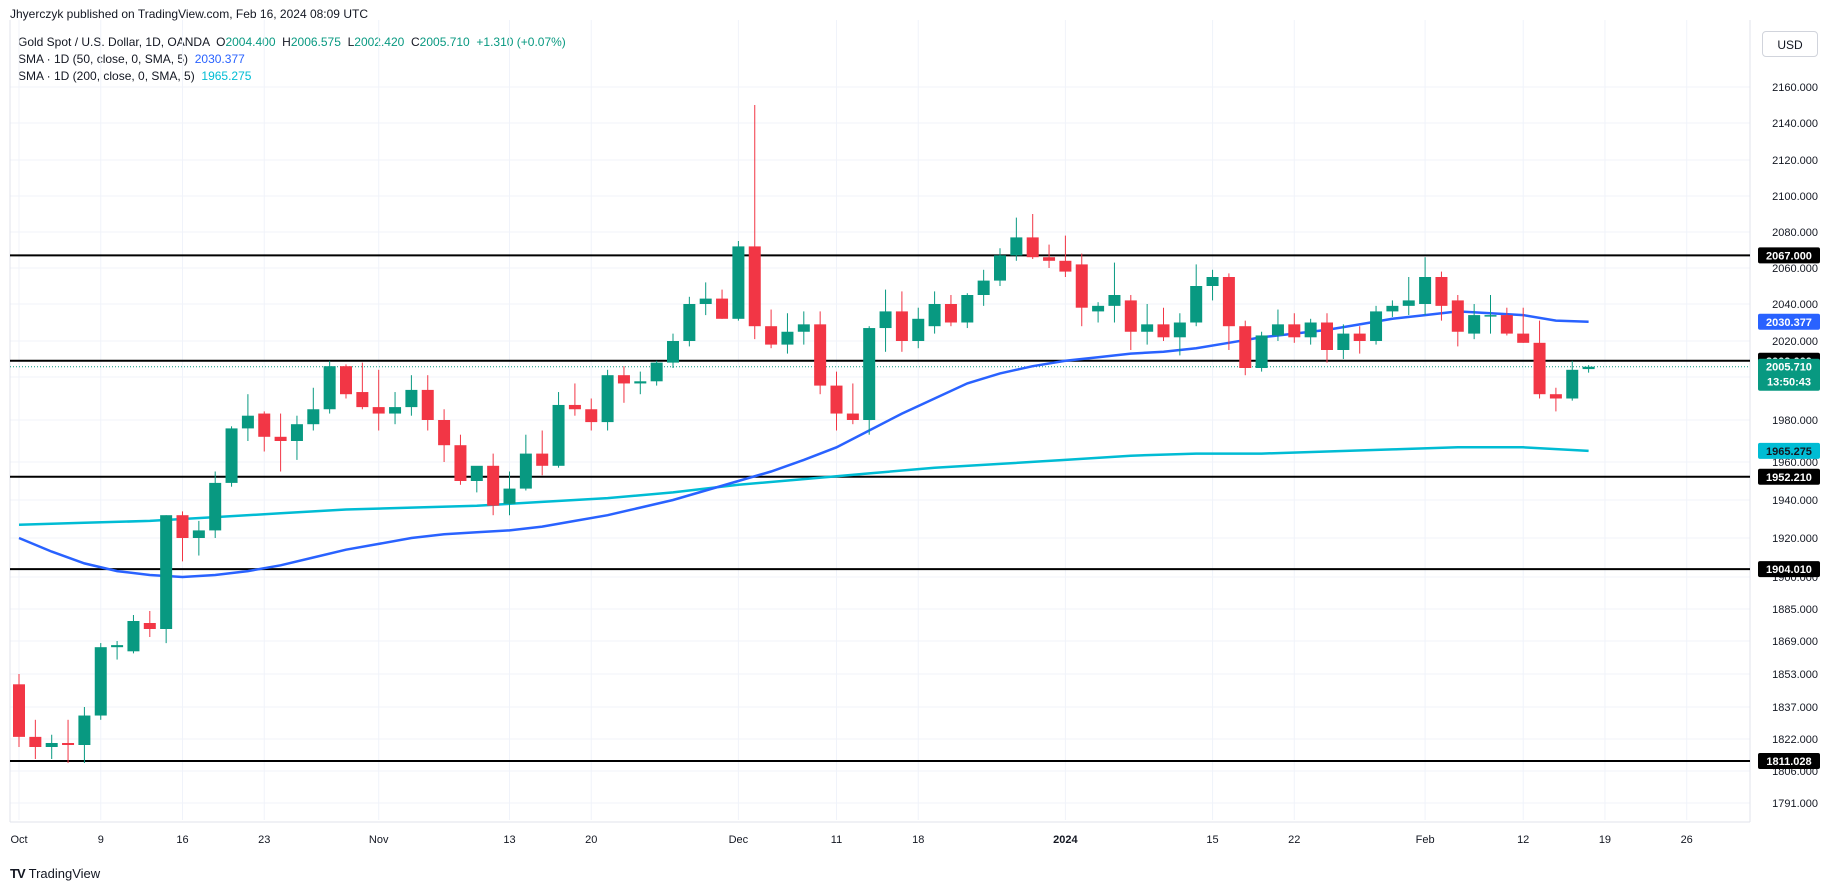 The height and width of the screenshot is (891, 1835). What do you see at coordinates (591, 840) in the screenshot?
I see `time-tick-label: 20` at bounding box center [591, 840].